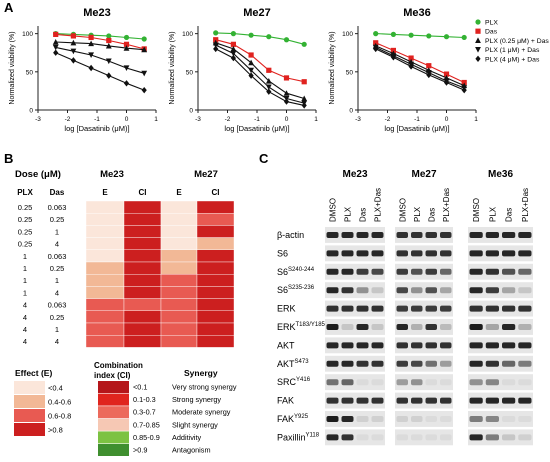 This screenshot has width=550, height=462. What do you see at coordinates (512, 50) in the screenshot?
I see `legend-label: PLX (1 μM) + Das` at bounding box center [512, 50].